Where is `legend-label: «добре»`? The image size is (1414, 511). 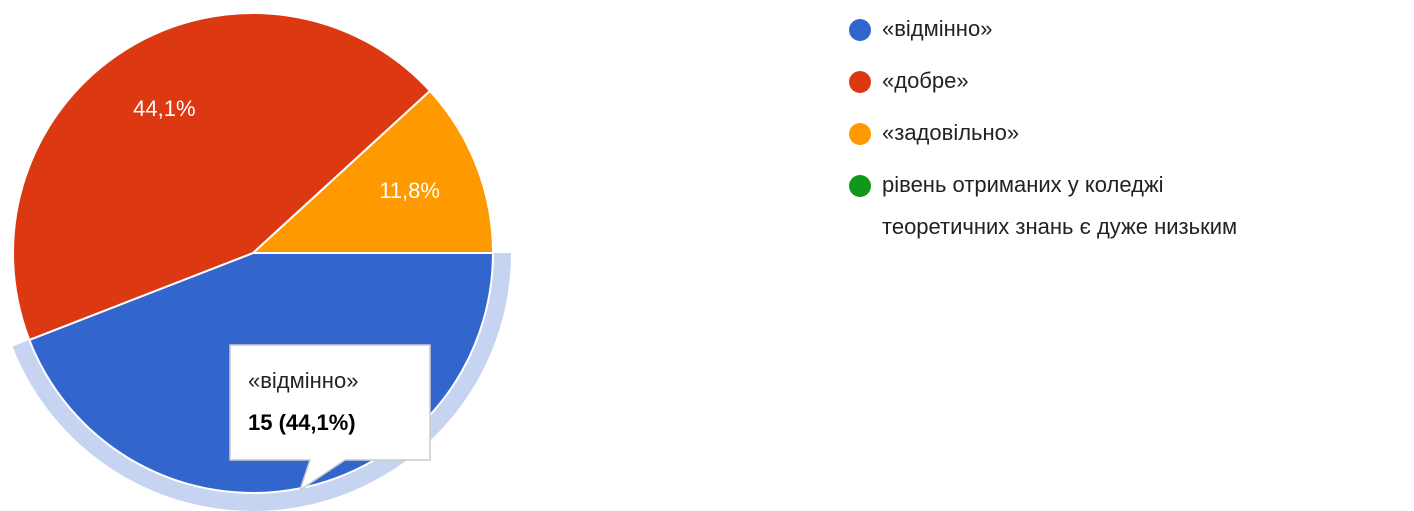 legend-label: «добре» is located at coordinates (925, 80).